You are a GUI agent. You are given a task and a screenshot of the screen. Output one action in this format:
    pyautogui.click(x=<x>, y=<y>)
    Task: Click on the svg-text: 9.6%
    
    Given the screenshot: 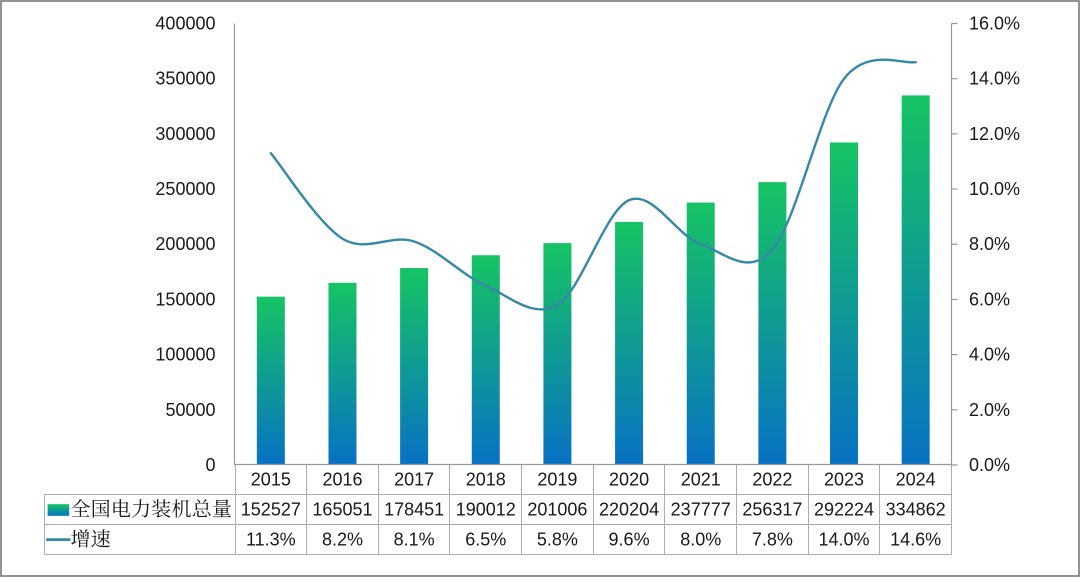 What is the action you would take?
    pyautogui.click(x=629, y=539)
    